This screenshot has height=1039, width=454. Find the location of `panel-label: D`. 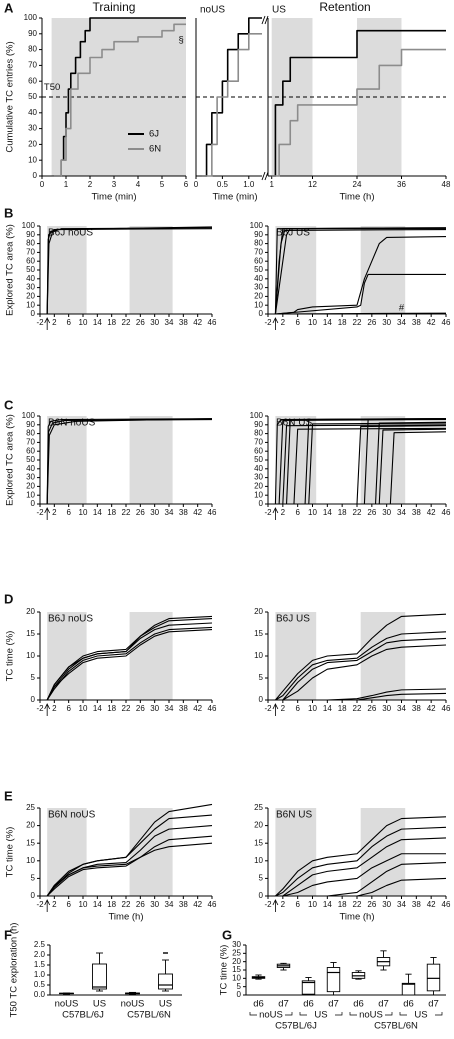

panel-label: D is located at coordinates (8, 598).